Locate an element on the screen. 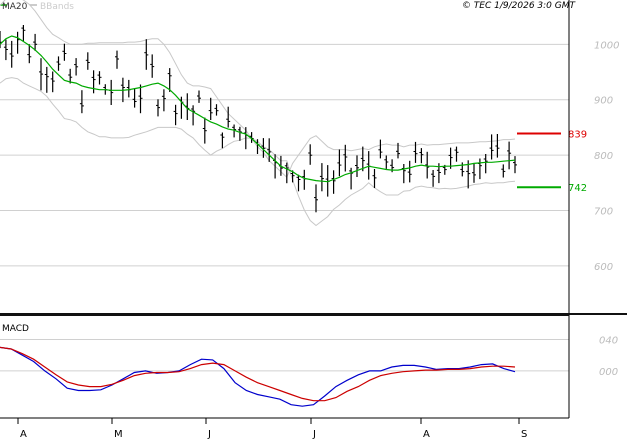 The height and width of the screenshot is (444, 627). macd-lines is located at coordinates (258, 376).